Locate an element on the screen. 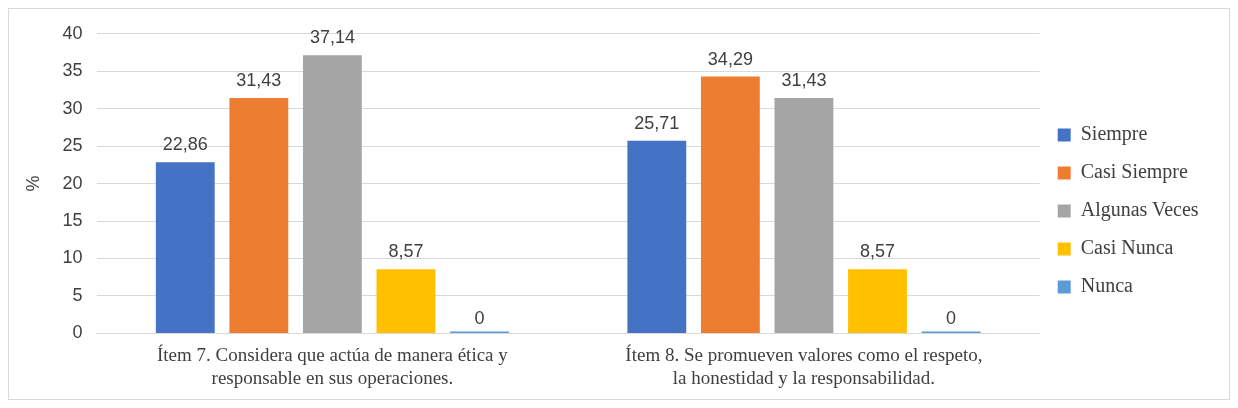  data-label: 22,86 is located at coordinates (185, 144).